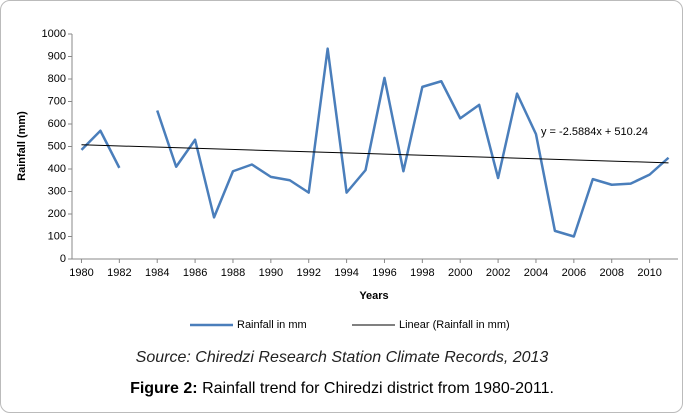 Image resolution: width=683 pixels, height=413 pixels. What do you see at coordinates (57, 236) in the screenshot?
I see `y-tick-label: 100` at bounding box center [57, 236].